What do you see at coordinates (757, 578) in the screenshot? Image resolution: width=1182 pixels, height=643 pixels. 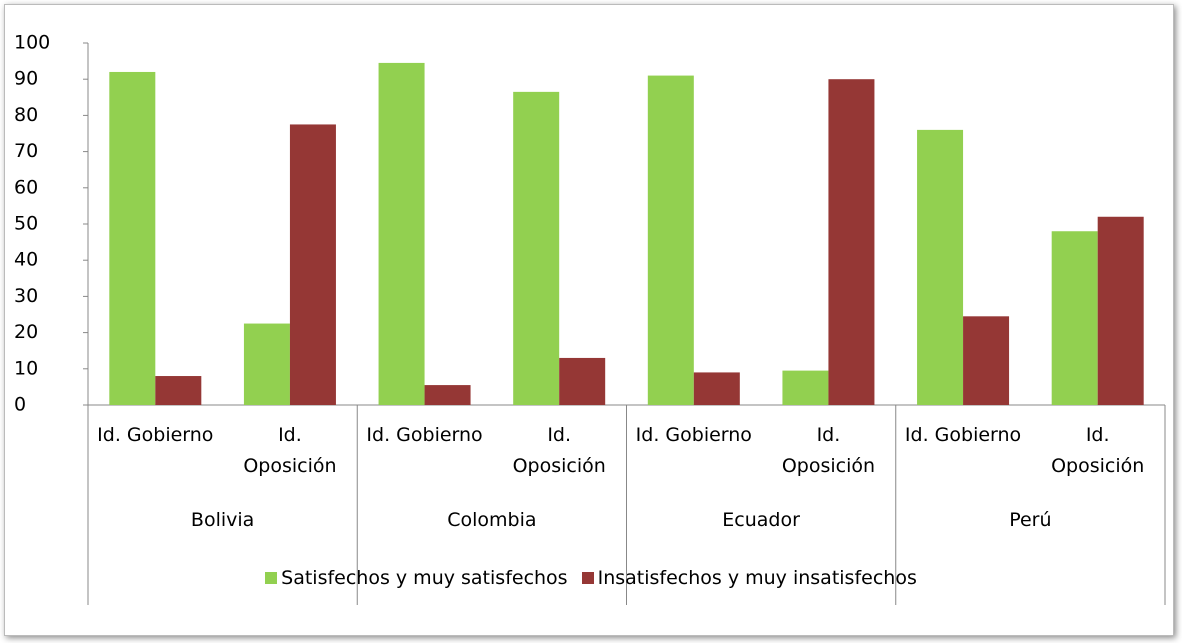 I see `legend-label: Insatisfechos y muy insatisfechos` at bounding box center [757, 578].